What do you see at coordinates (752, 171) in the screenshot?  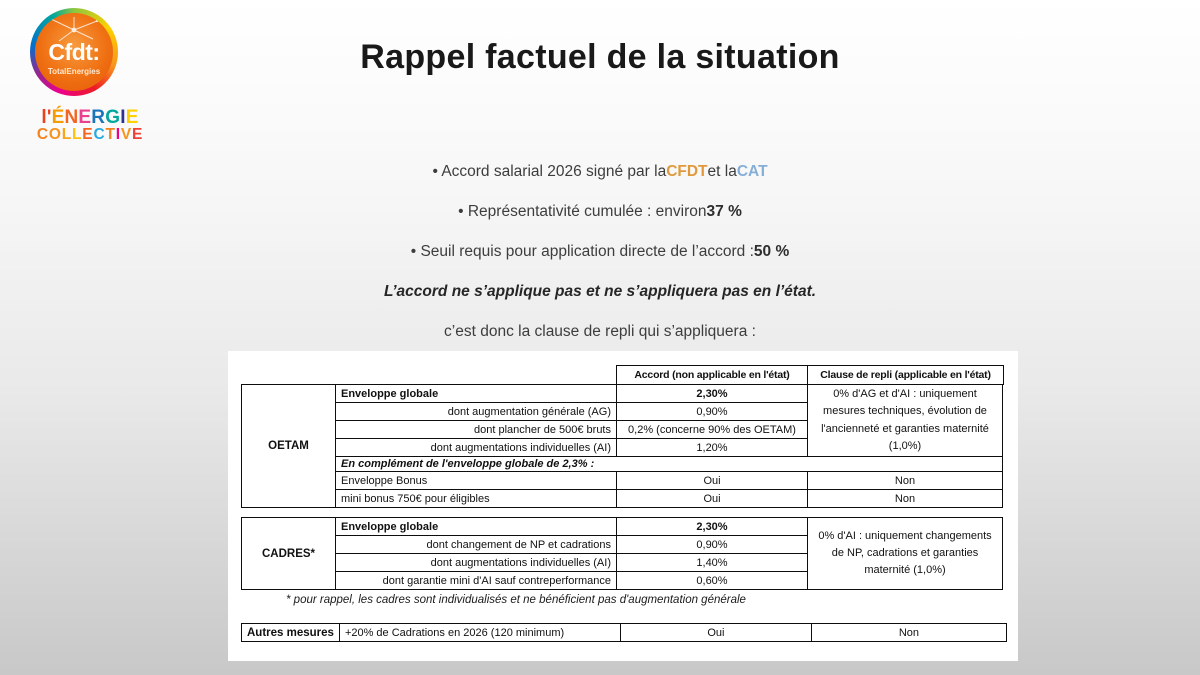 I see `cat-label: CAT` at bounding box center [752, 171].